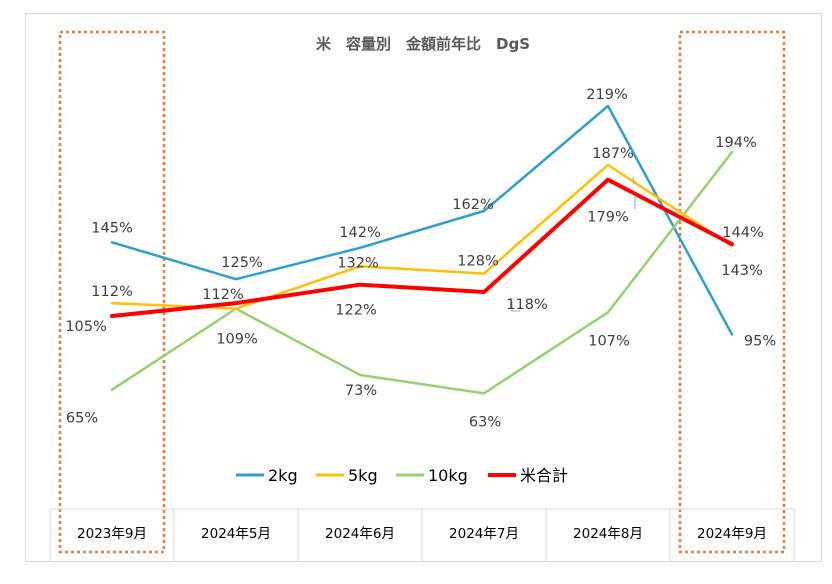  What do you see at coordinates (82, 419) in the screenshot?
I see `data-label-2-0: 65%` at bounding box center [82, 419].